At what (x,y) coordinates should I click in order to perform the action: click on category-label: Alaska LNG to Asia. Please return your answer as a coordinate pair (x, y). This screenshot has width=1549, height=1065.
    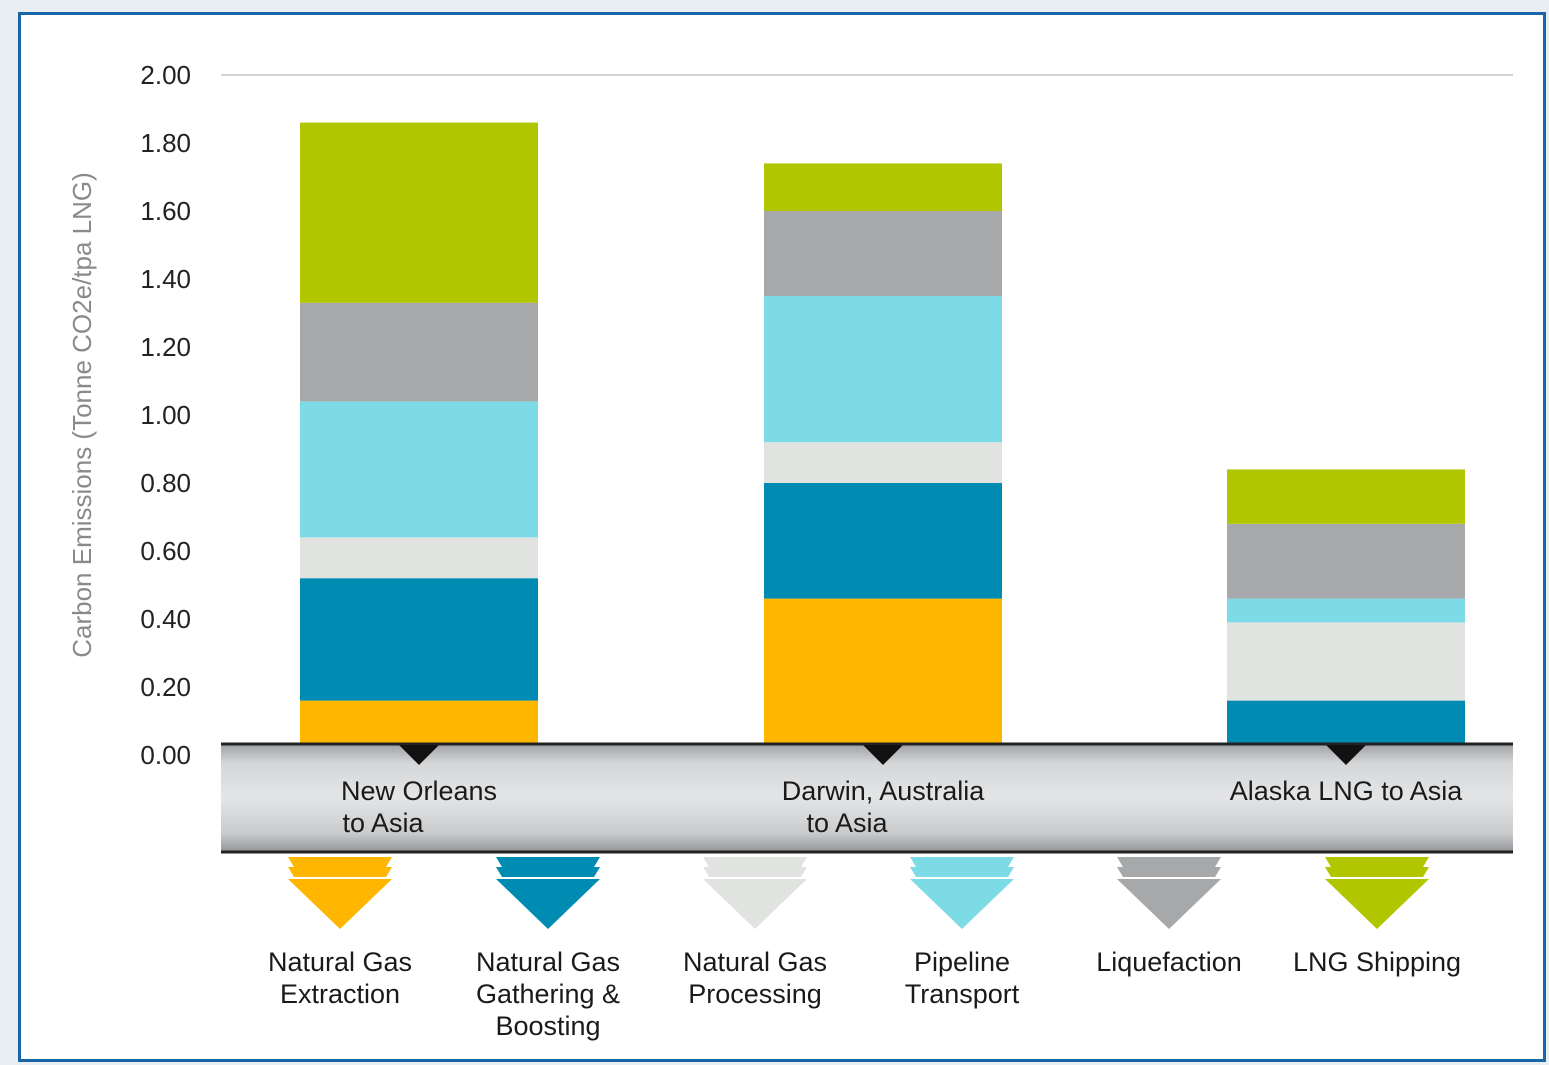
    Looking at the image, I should click on (1347, 791).